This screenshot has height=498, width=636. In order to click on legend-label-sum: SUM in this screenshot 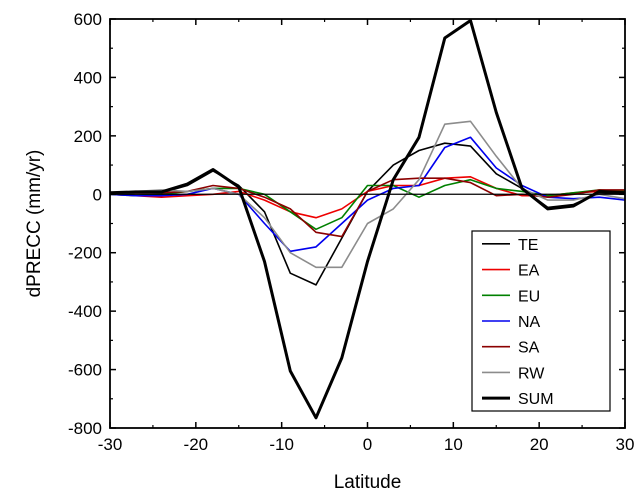, I will do `click(536, 399)`.